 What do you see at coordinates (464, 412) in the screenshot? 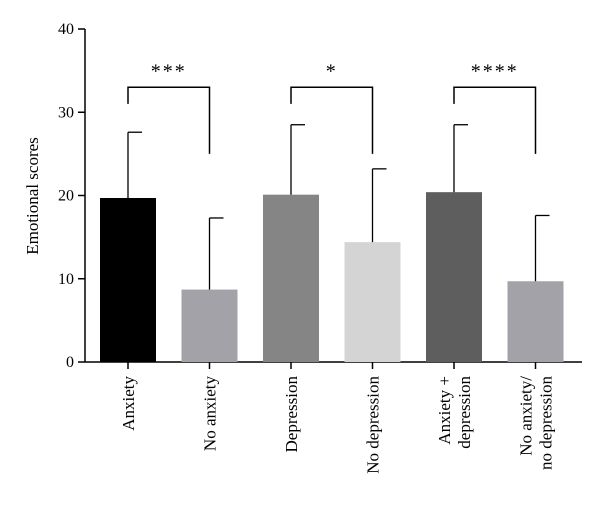
I see `x-tick-label-4-line-1: depression` at bounding box center [464, 412].